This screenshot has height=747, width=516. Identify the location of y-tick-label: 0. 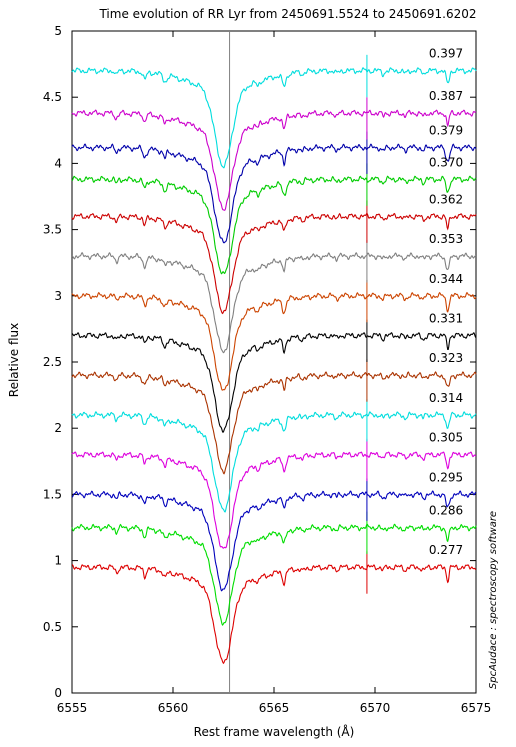
(58, 693).